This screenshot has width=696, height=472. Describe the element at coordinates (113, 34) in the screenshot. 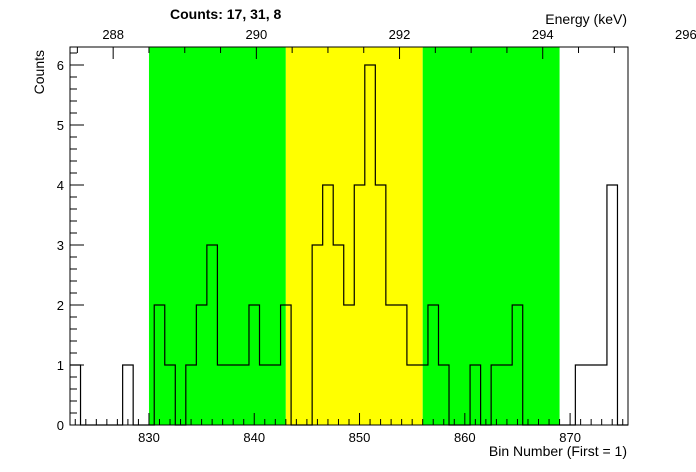

I see `energy-tick-label: 288` at that location.